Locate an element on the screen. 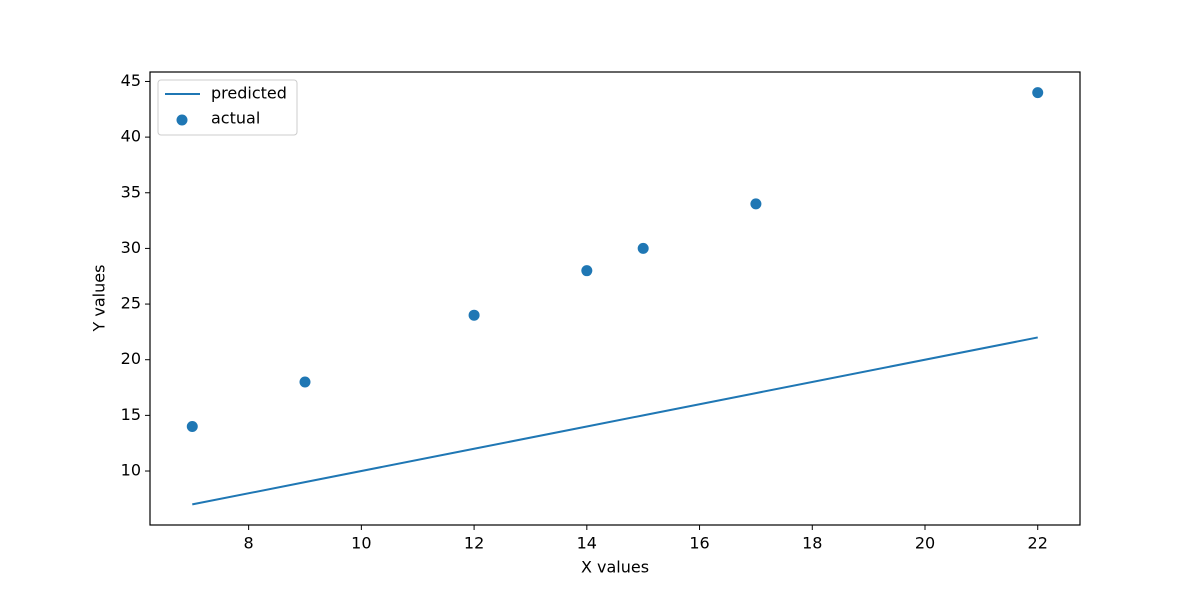  x-tick-label: 12 is located at coordinates (474, 543).